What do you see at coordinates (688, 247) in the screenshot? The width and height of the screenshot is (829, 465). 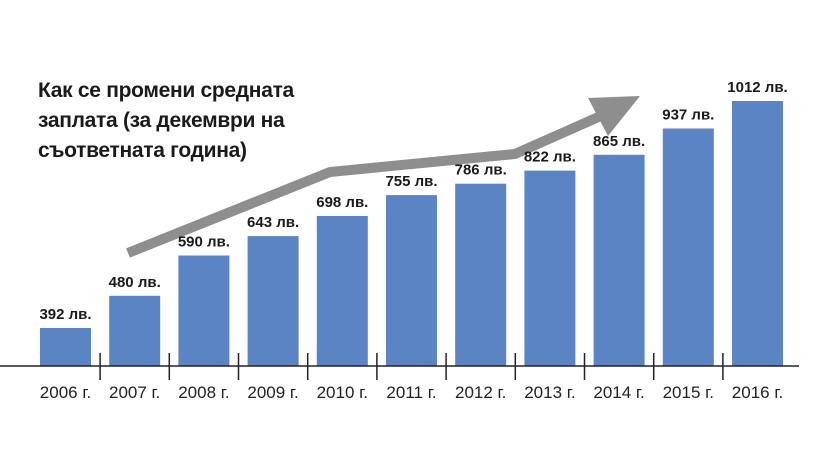 I see `bar-2015` at bounding box center [688, 247].